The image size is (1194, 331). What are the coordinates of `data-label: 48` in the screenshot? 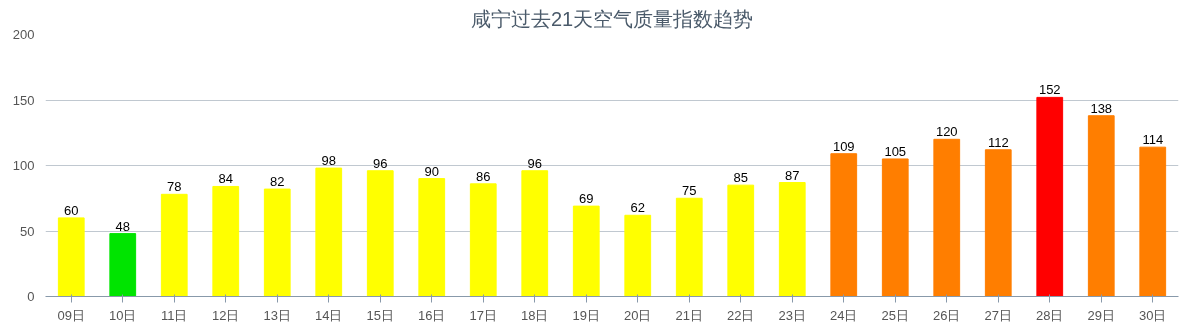 It's located at (122, 226).